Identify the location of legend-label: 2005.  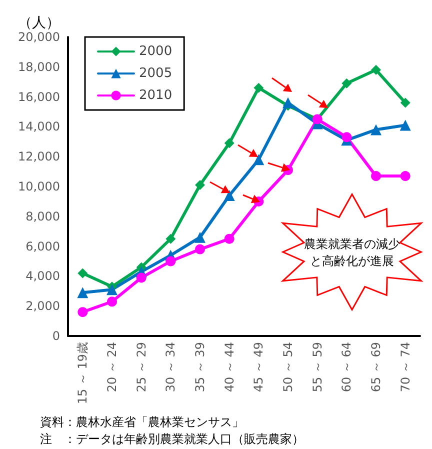
(155, 73).